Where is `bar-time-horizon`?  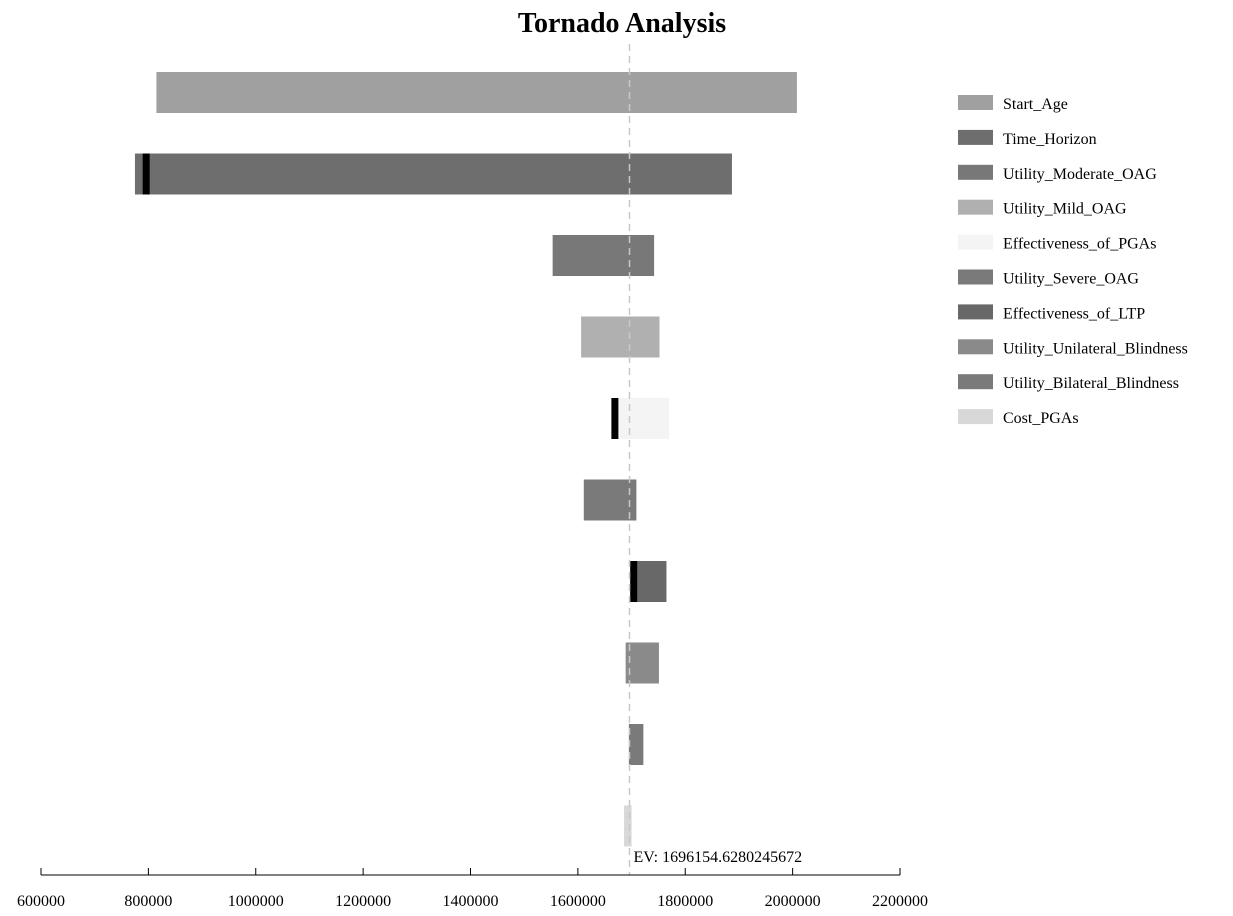 bar-time-horizon is located at coordinates (433, 174).